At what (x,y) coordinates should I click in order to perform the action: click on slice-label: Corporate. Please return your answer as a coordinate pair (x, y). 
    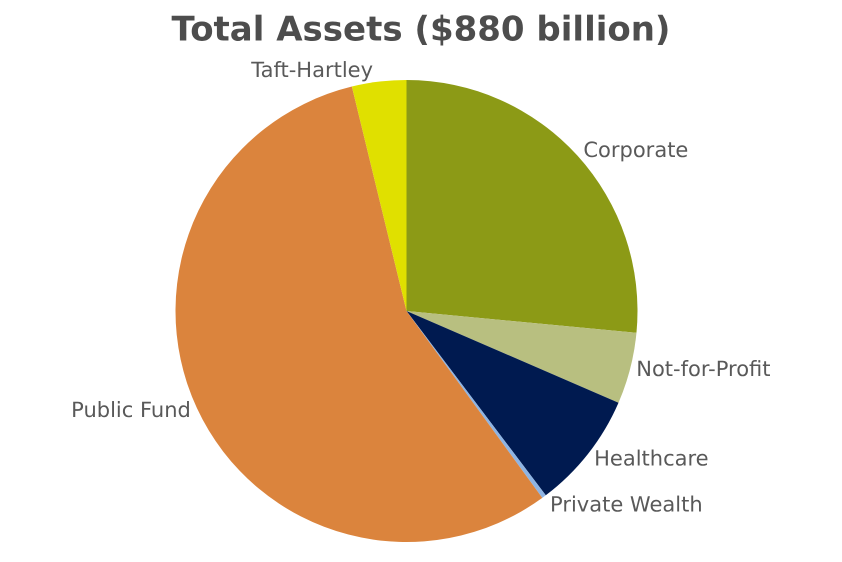
    Looking at the image, I should click on (635, 150).